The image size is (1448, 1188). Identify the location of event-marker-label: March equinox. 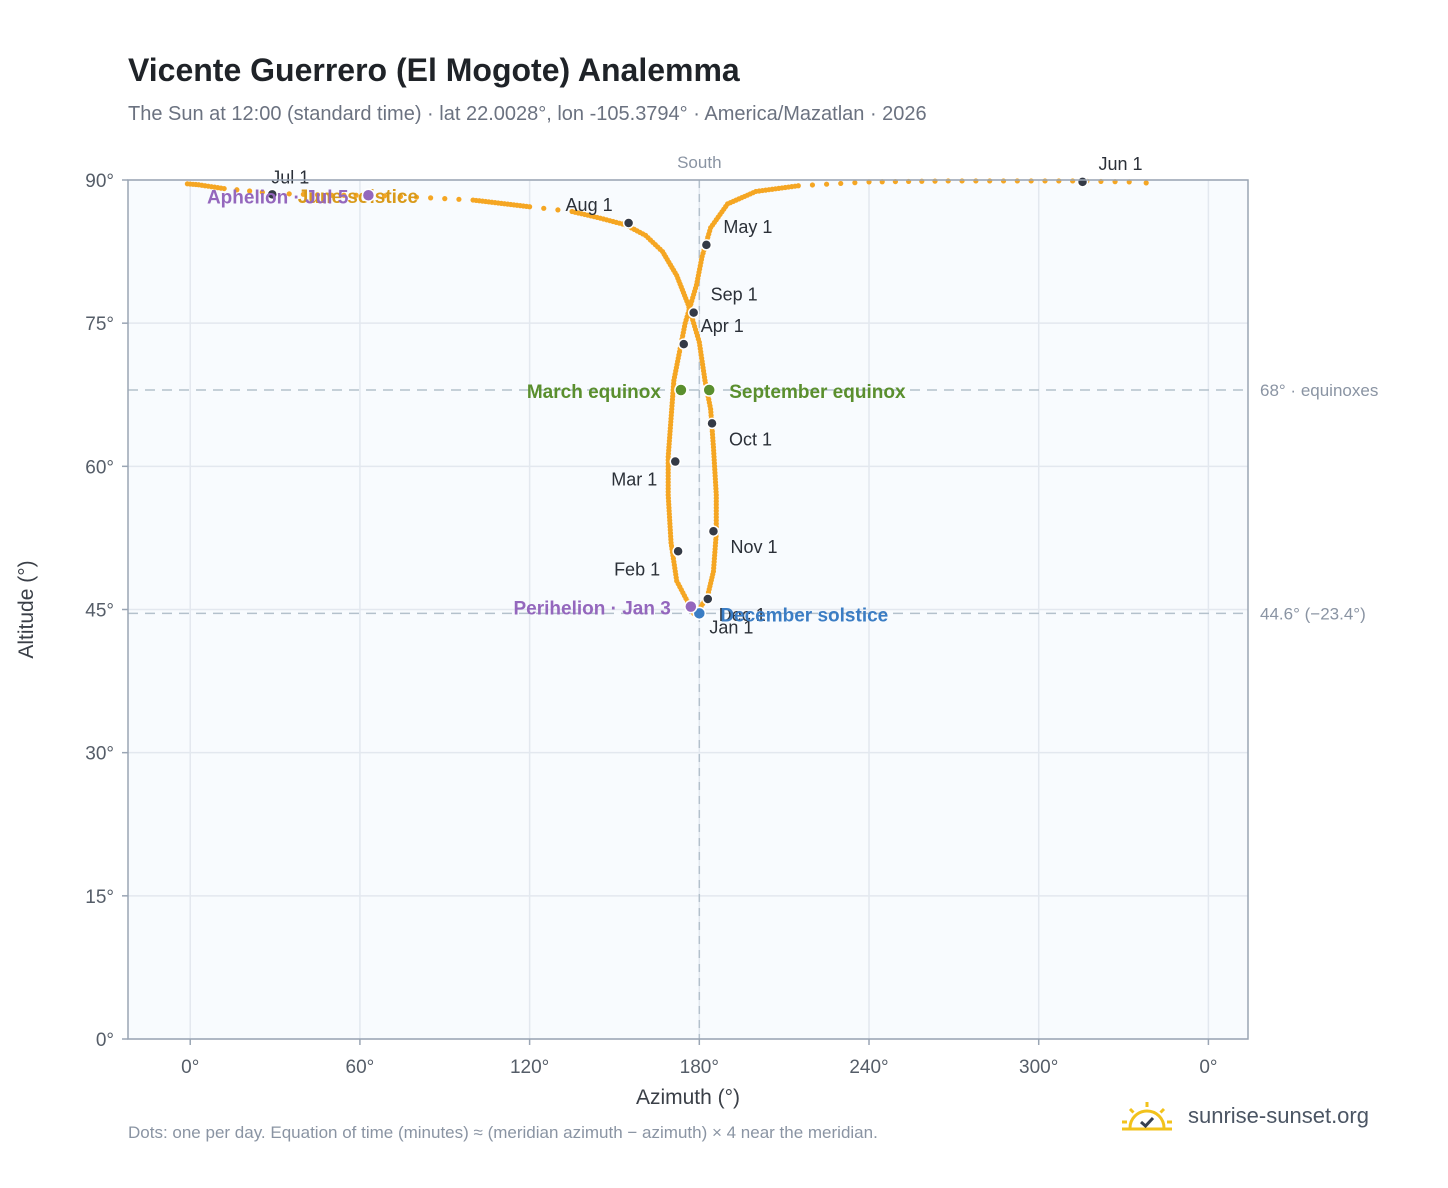
(594, 392).